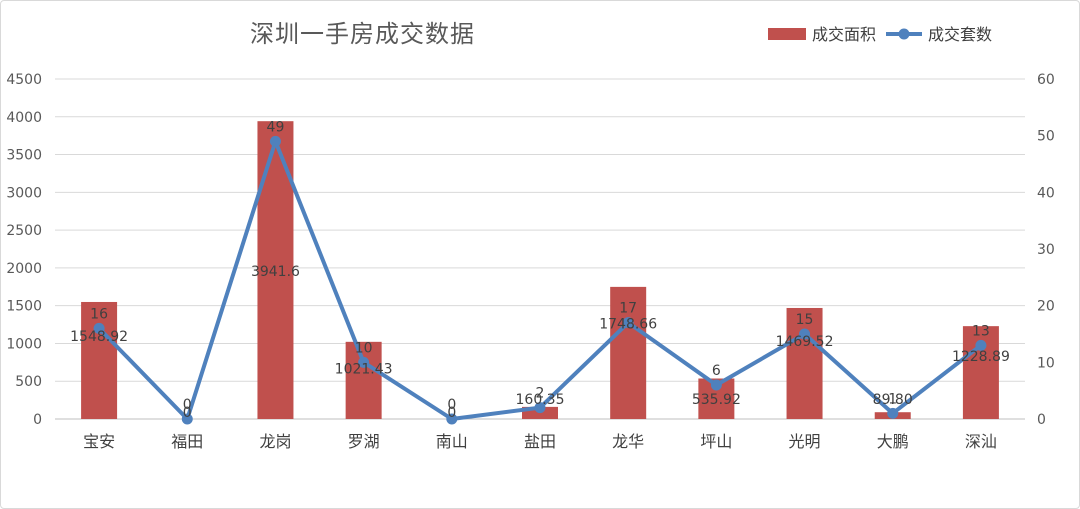 This screenshot has height=509, width=1080. I want to click on y-right-tick-label: 40, so click(1046, 193).